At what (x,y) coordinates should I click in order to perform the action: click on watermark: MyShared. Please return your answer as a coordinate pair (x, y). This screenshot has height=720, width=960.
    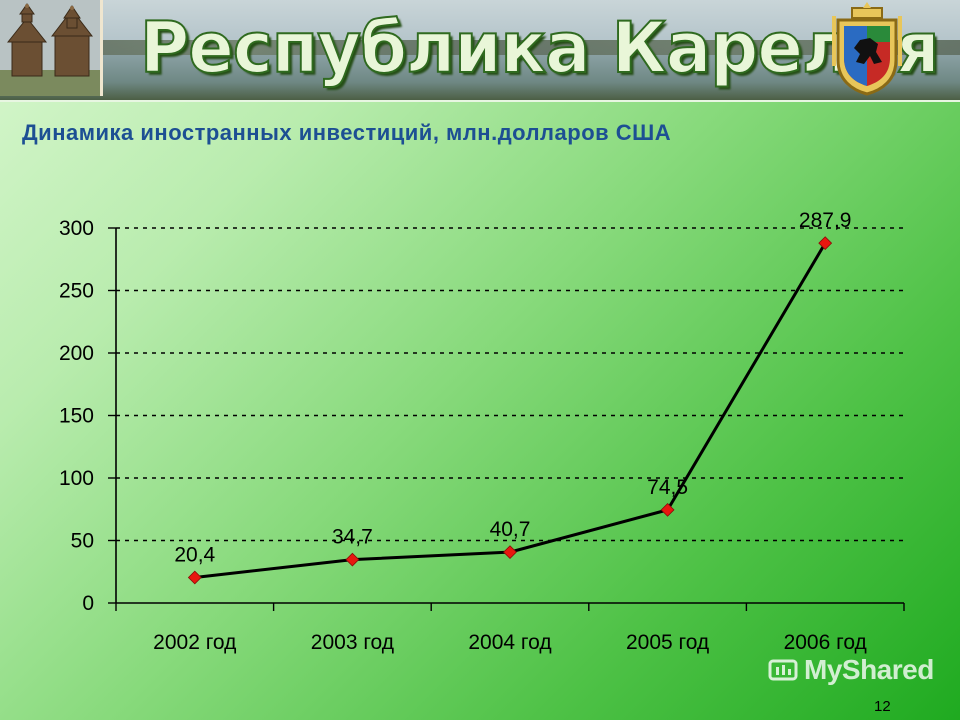
    Looking at the image, I should click on (851, 670).